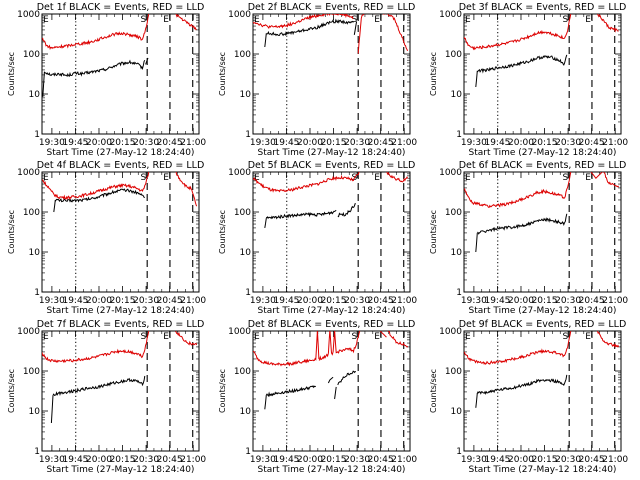  What do you see at coordinates (121, 7) in the screenshot?
I see `panel-title: Det 1f BLACK = Events, RED = LLD` at bounding box center [121, 7].